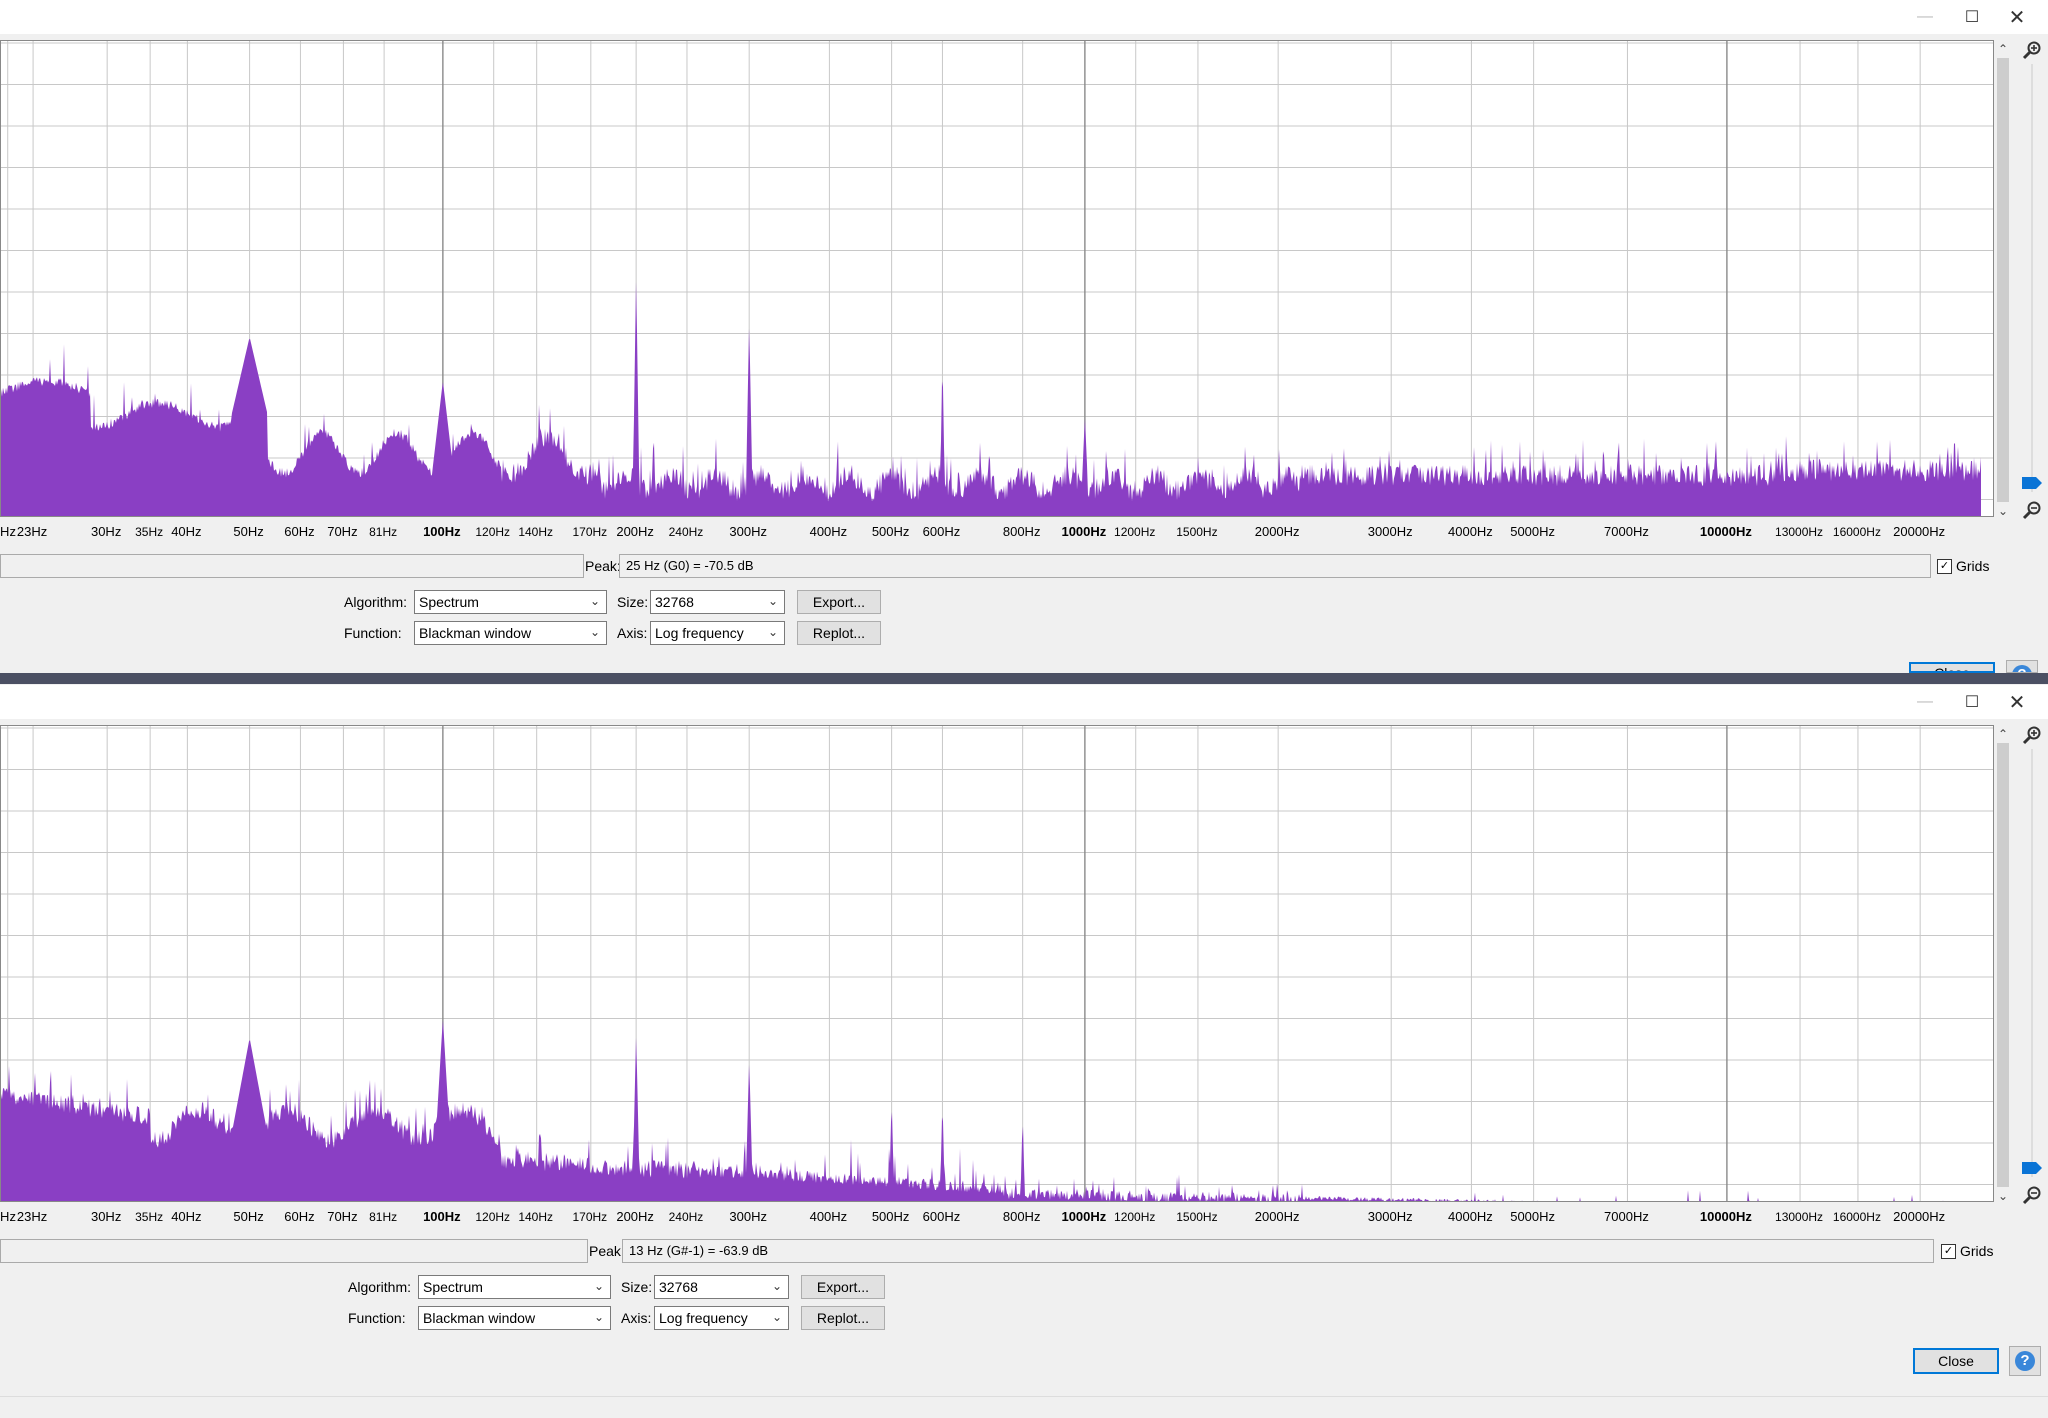 Image resolution: width=2048 pixels, height=1418 pixels. Describe the element at coordinates (8, 531) in the screenshot. I see `tick-label: Hz` at that location.